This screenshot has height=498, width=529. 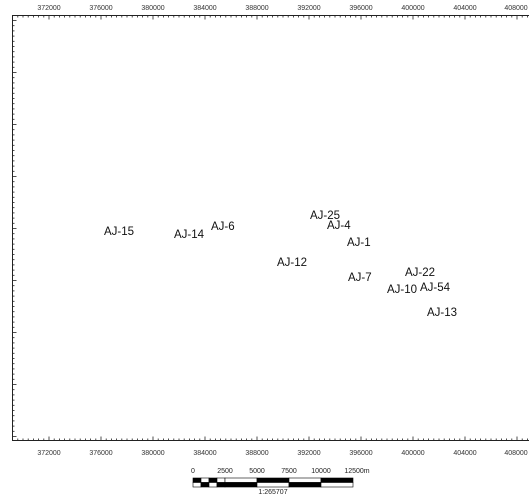 What do you see at coordinates (321, 471) in the screenshot?
I see `scale-label: 10000` at bounding box center [321, 471].